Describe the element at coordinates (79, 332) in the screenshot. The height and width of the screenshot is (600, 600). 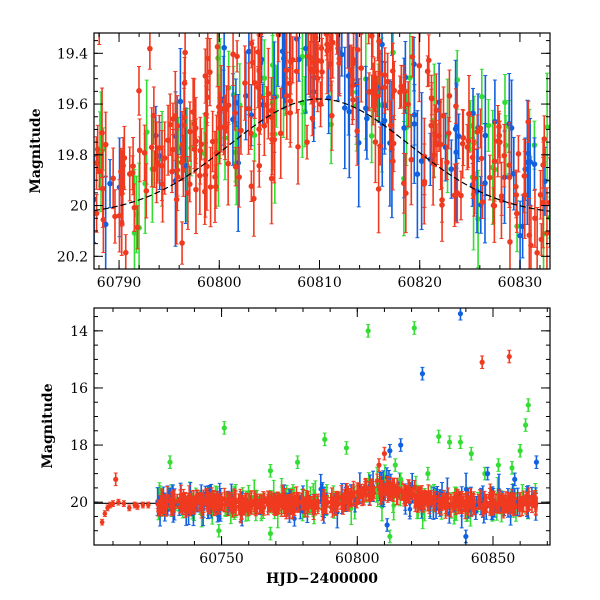
I see `bottom-ytick-label: 14` at that location.